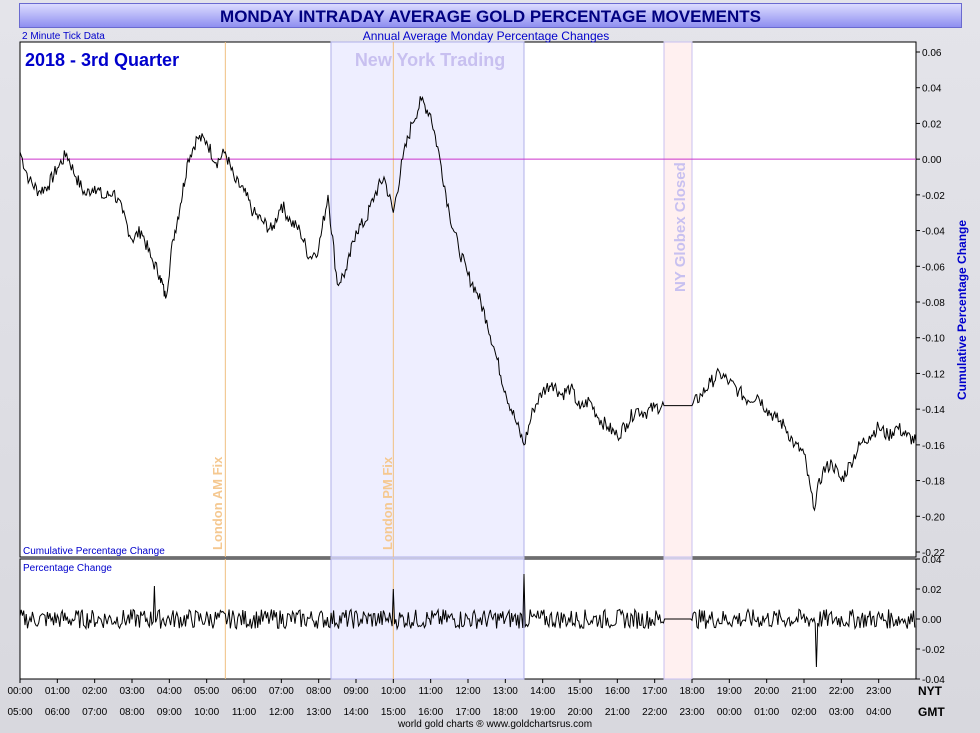 The image size is (980, 733). What do you see at coordinates (617, 712) in the screenshot?
I see `x-tick-label-gmt: 21:00` at bounding box center [617, 712].